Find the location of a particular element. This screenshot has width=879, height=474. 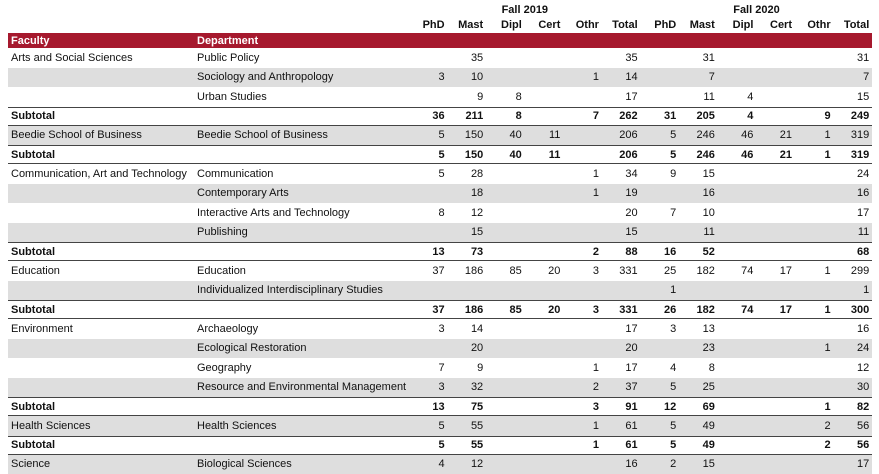

faculty: Arts and Social Sciences is located at coordinates (72, 57).